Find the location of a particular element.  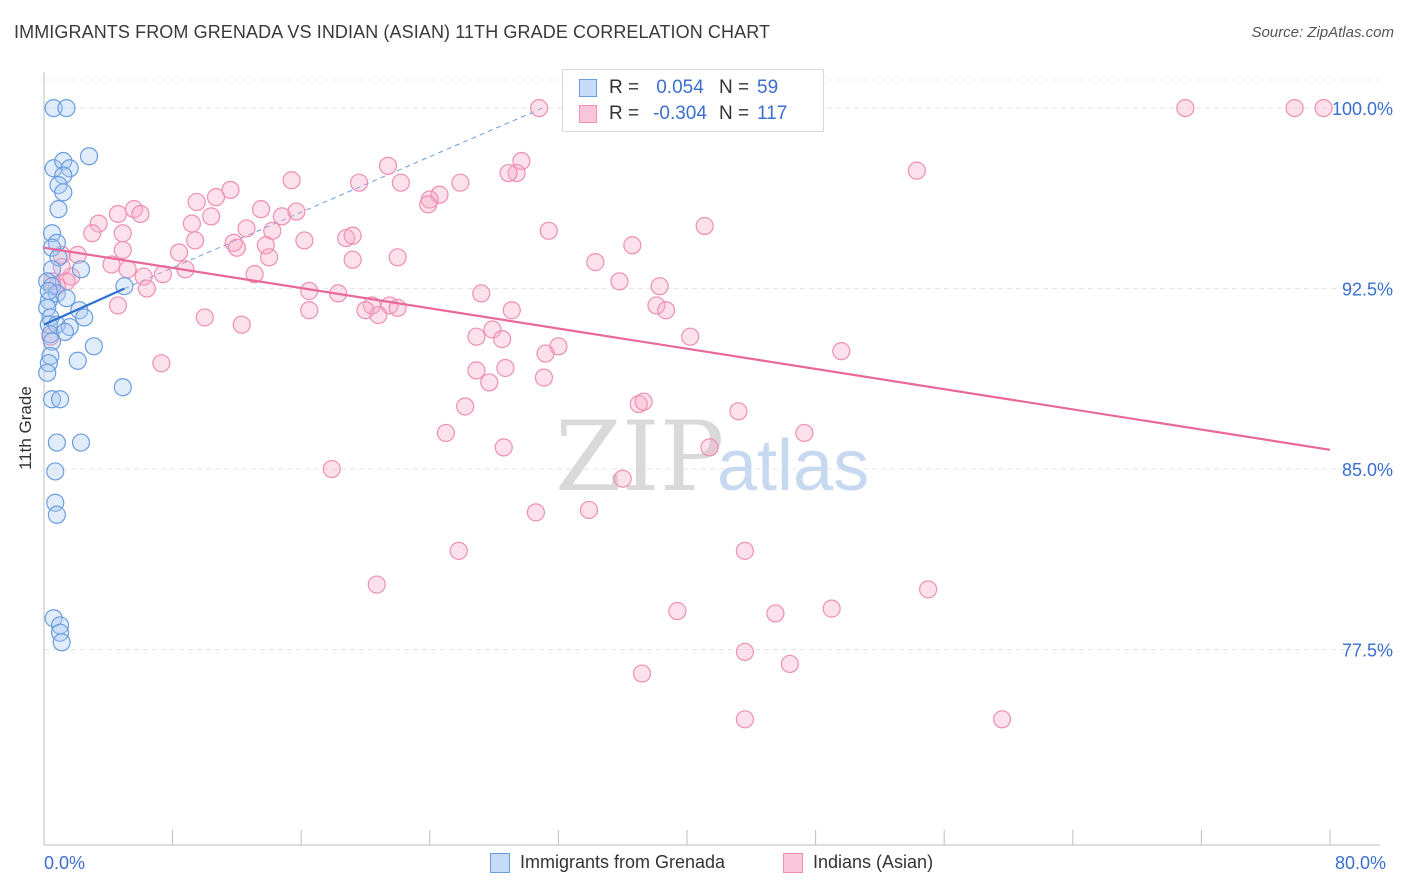

bottom-legend-grenada: Immigrants from Grenada is located at coordinates (607, 862).